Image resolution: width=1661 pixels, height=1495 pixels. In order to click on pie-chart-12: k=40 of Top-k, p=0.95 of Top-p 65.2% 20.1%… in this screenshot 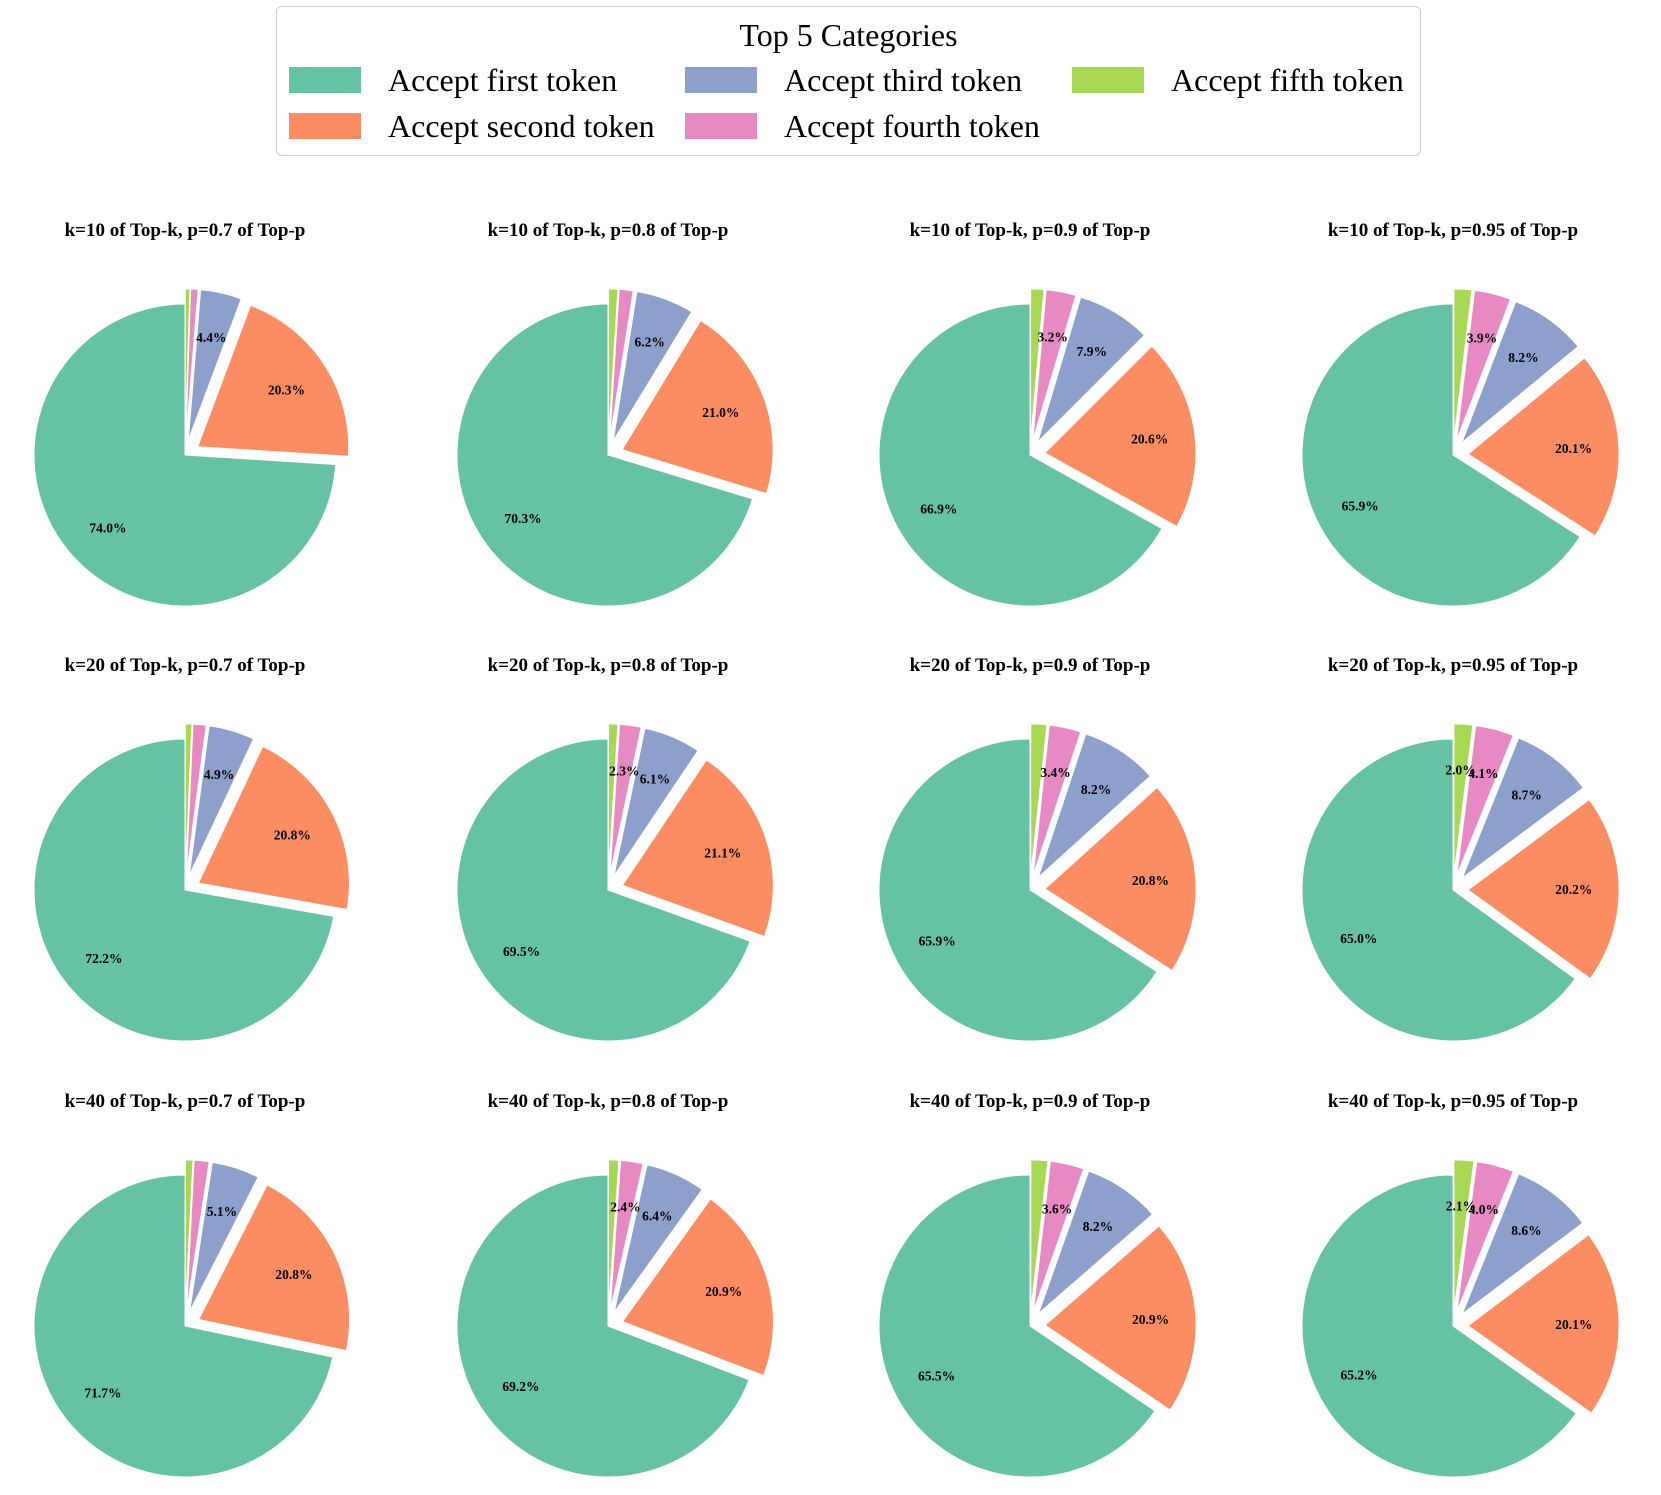, I will do `click(1460, 1284)`.